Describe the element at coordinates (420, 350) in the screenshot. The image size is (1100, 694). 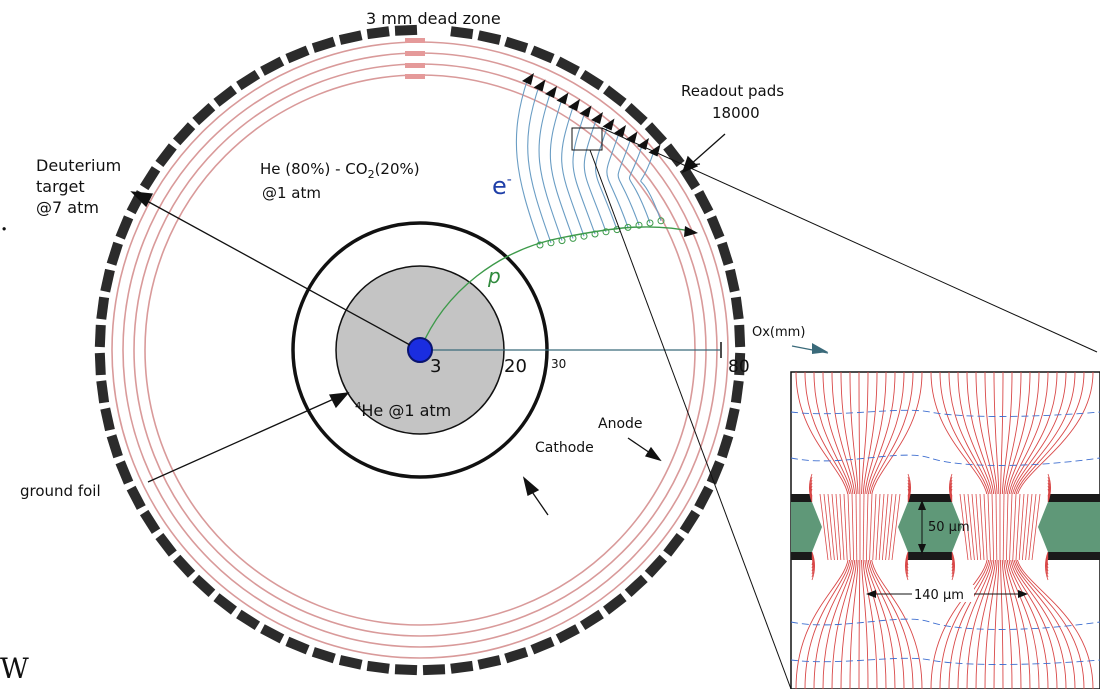
I see `deuterium-target-core` at that location.